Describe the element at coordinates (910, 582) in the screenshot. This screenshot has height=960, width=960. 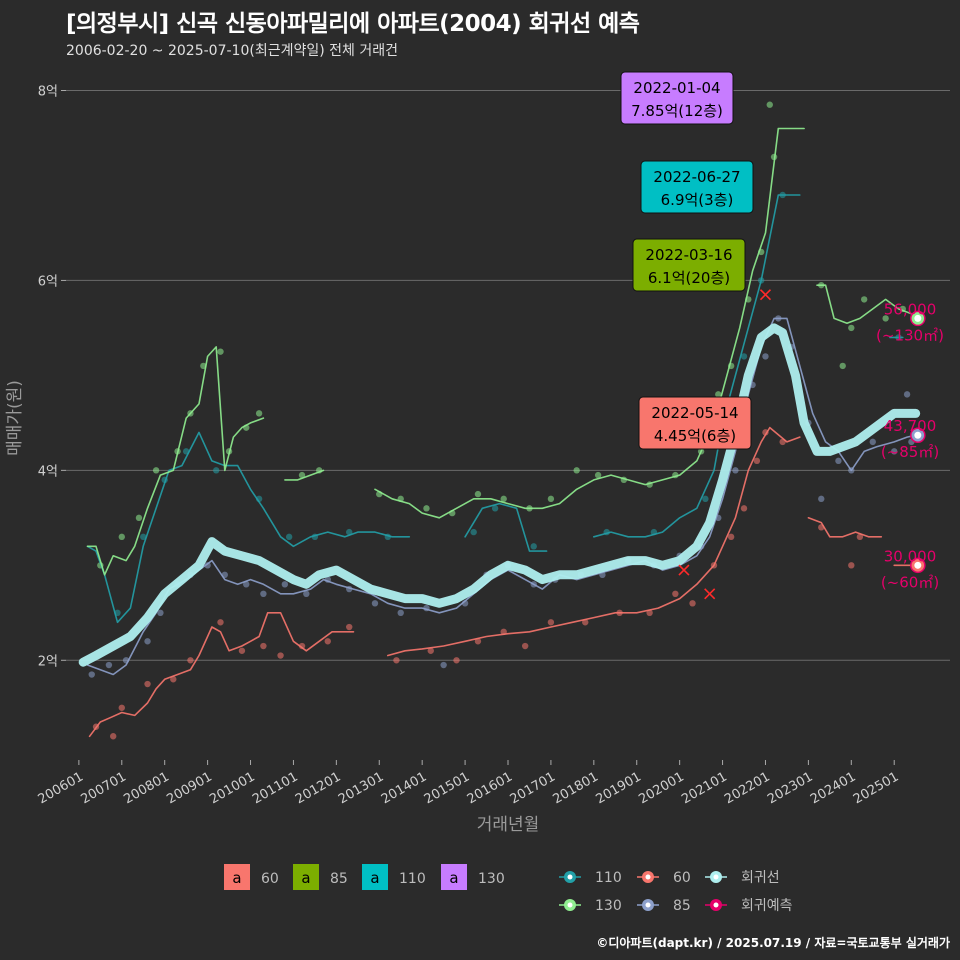
I see `prediction-area: (~60㎡)` at that location.